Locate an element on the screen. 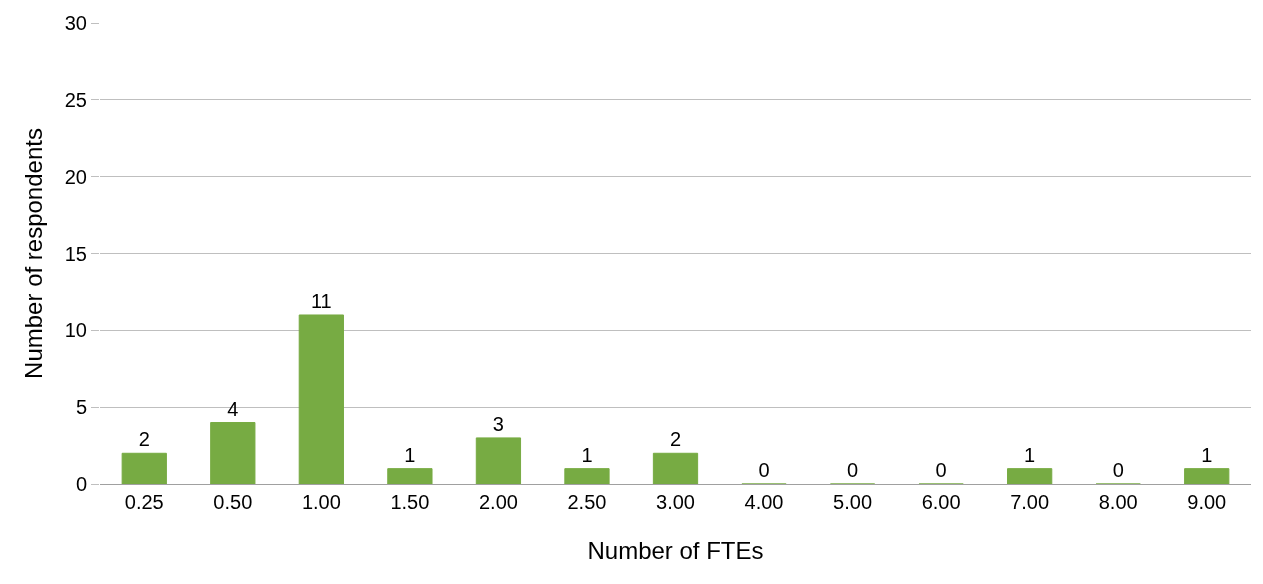  y-tick-label: 0 is located at coordinates (81, 484).